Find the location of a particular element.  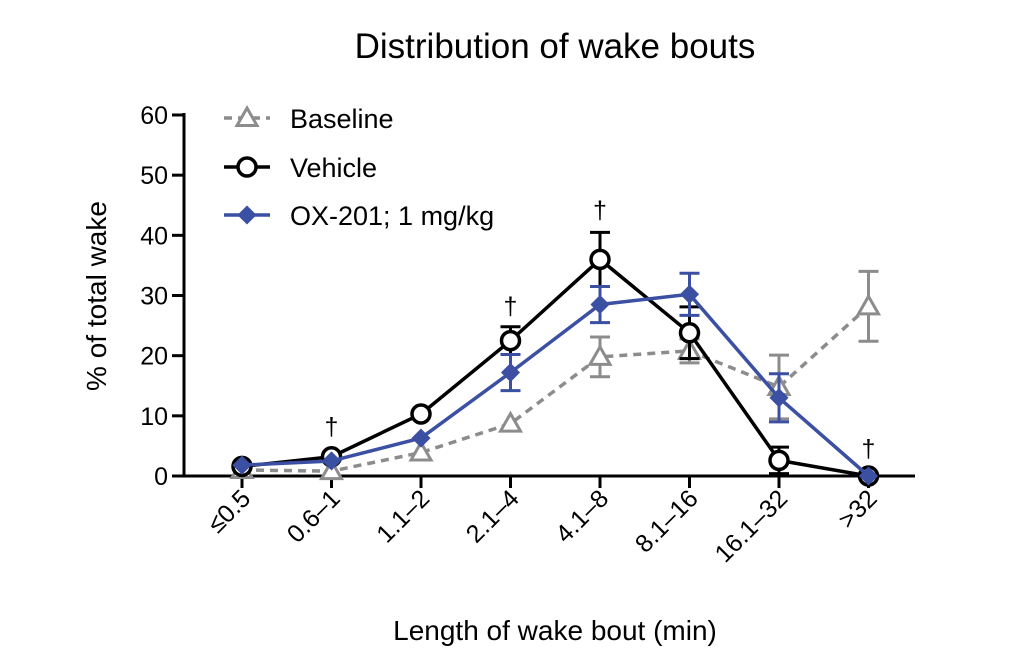

legend-item-3: OX-201; 1 mg/kg is located at coordinates (359, 216).